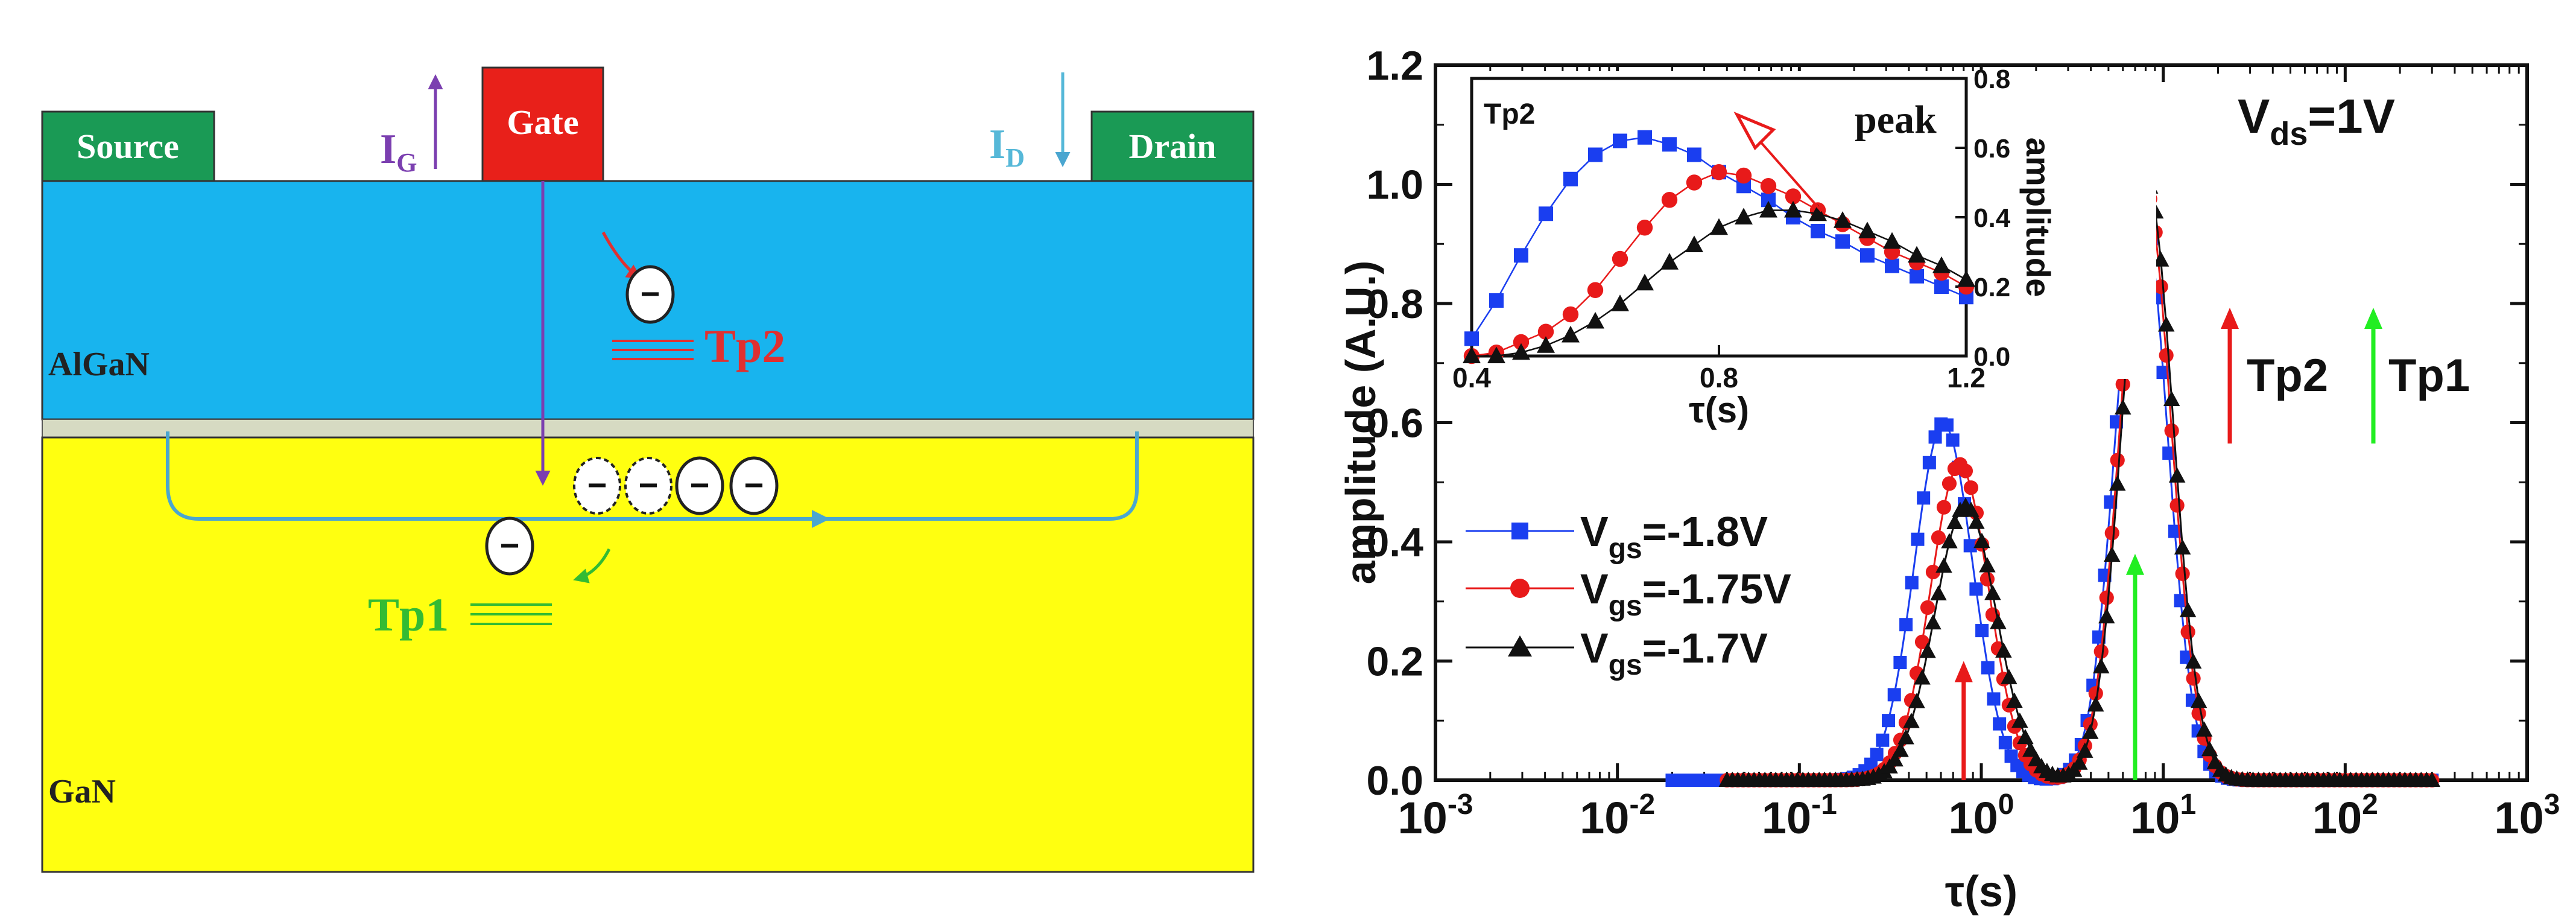 The width and height of the screenshot is (2576, 922). What do you see at coordinates (1617, 816) in the screenshot?
I see `x-tick-label: 10⁻²` at bounding box center [1617, 816].